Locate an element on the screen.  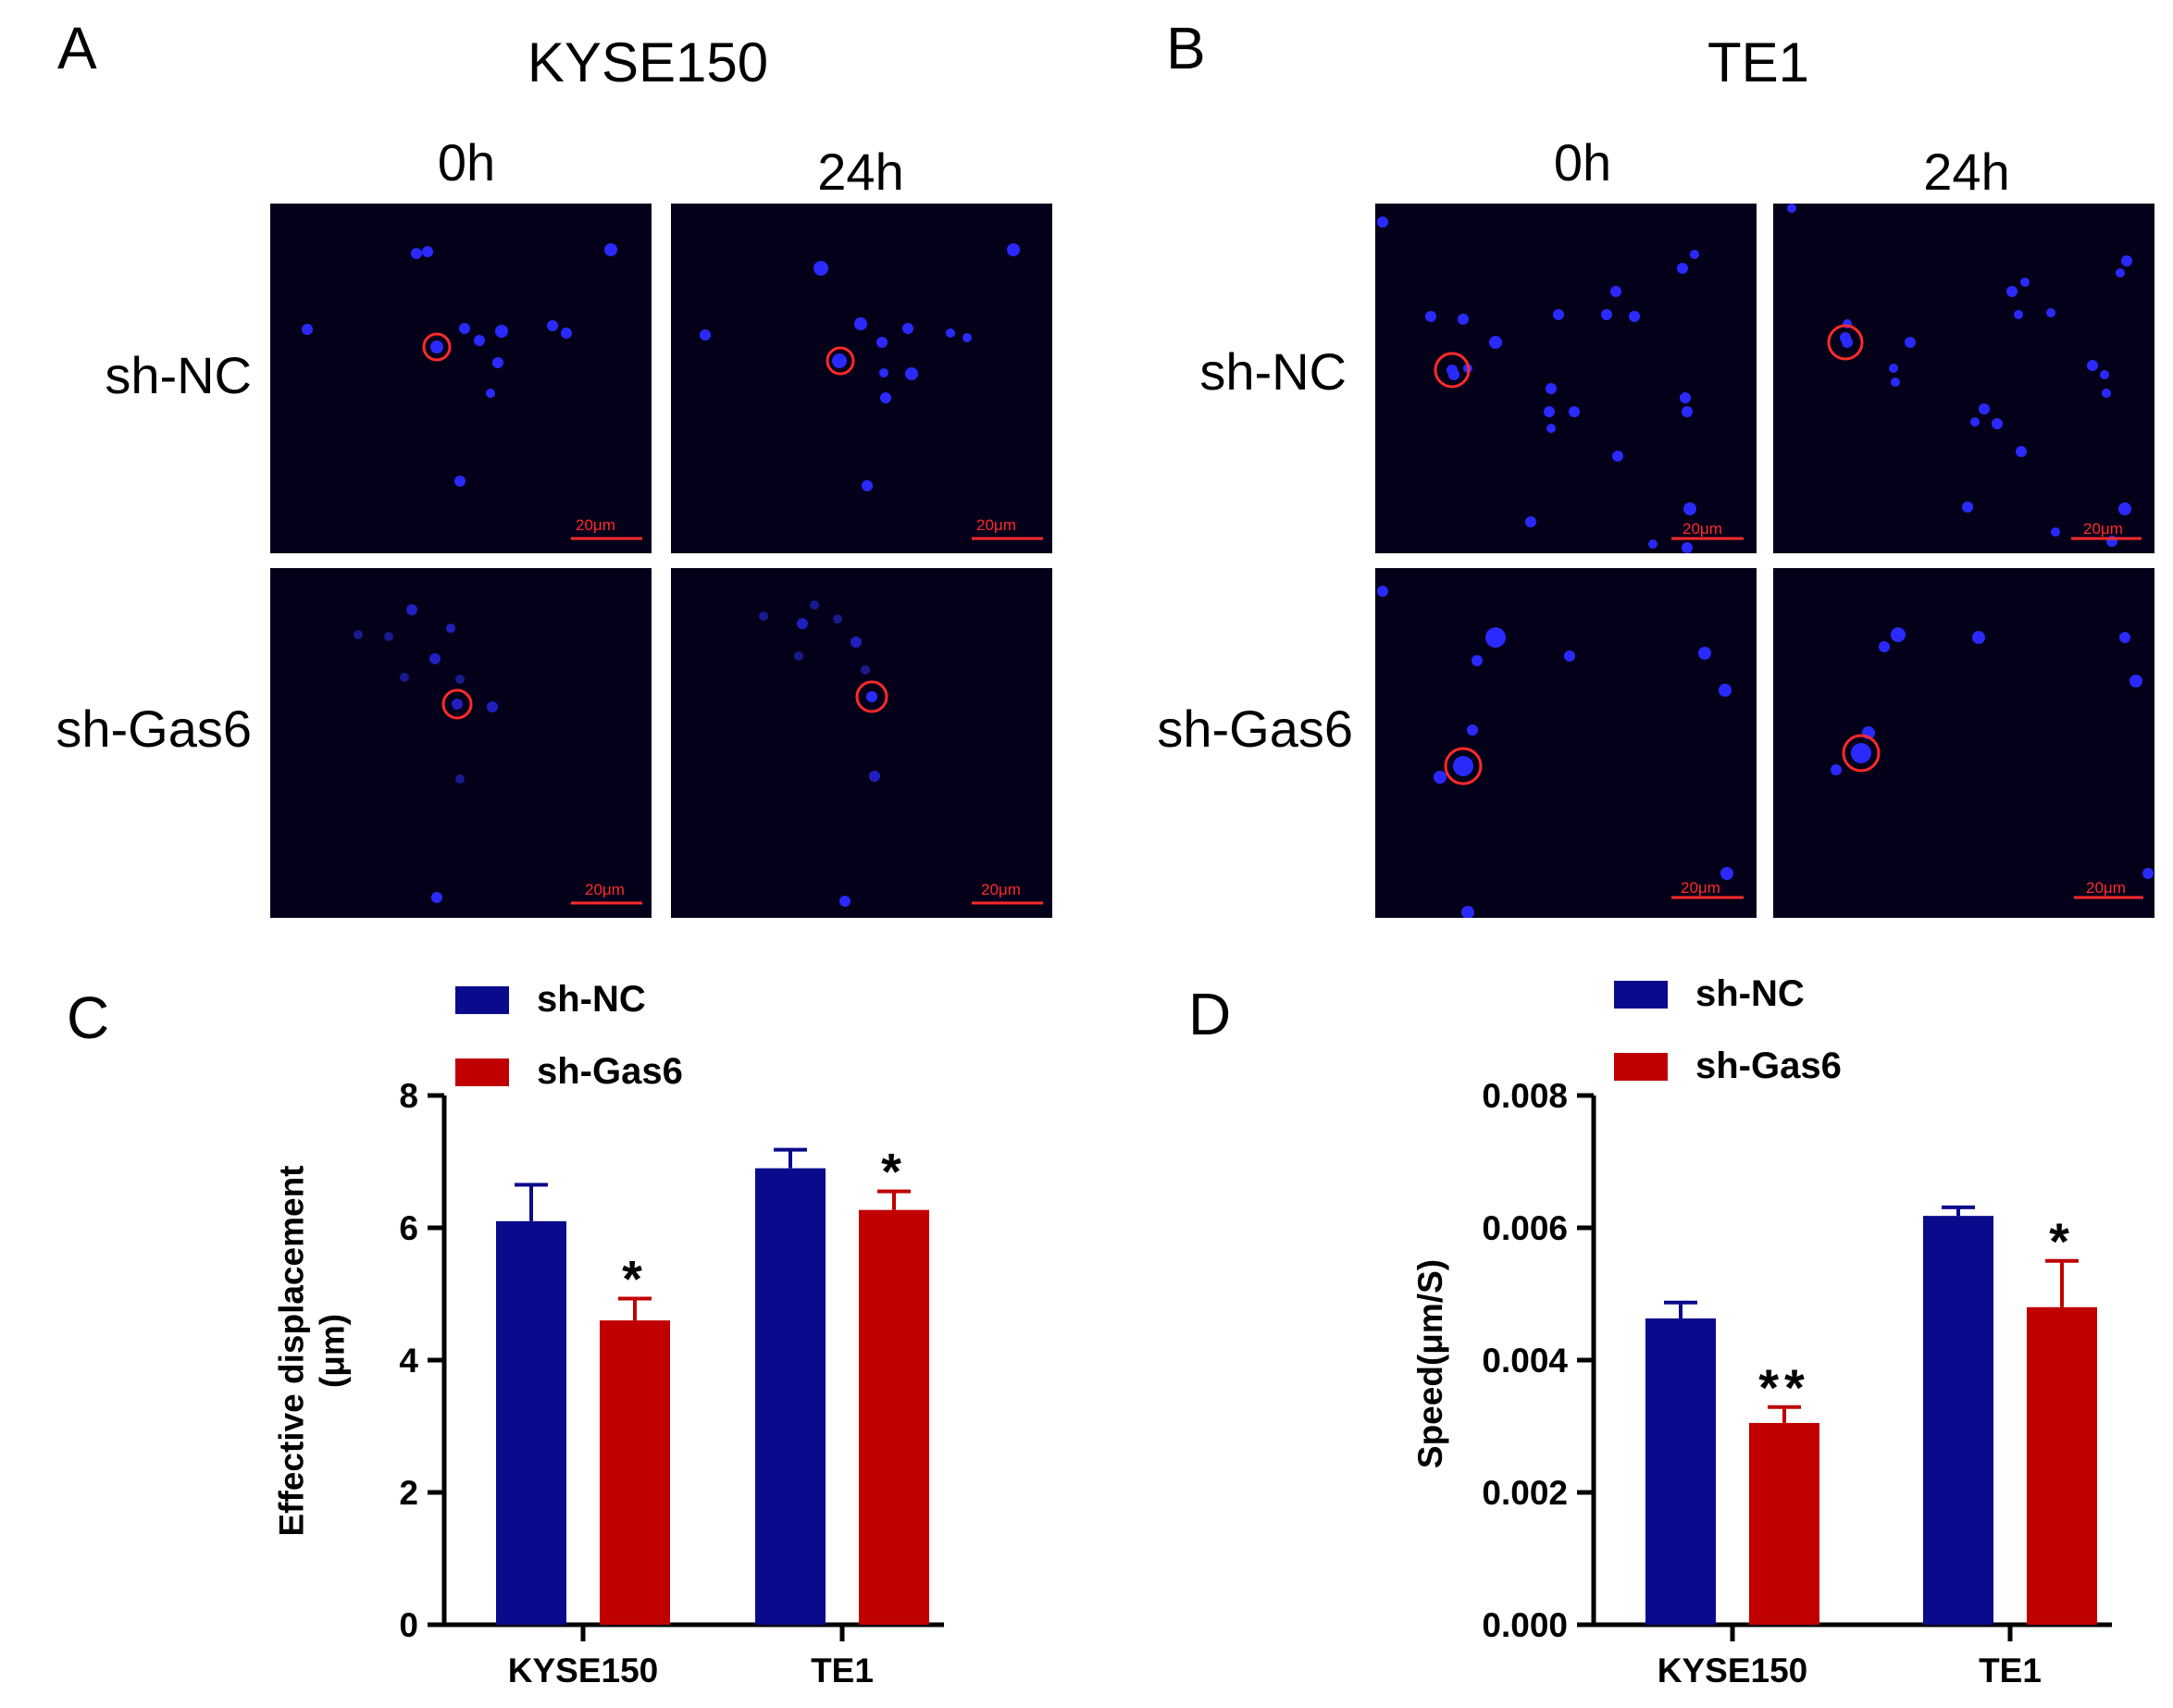
legend-c-sh-gas6: sh-Gas6 is located at coordinates (569, 1072).